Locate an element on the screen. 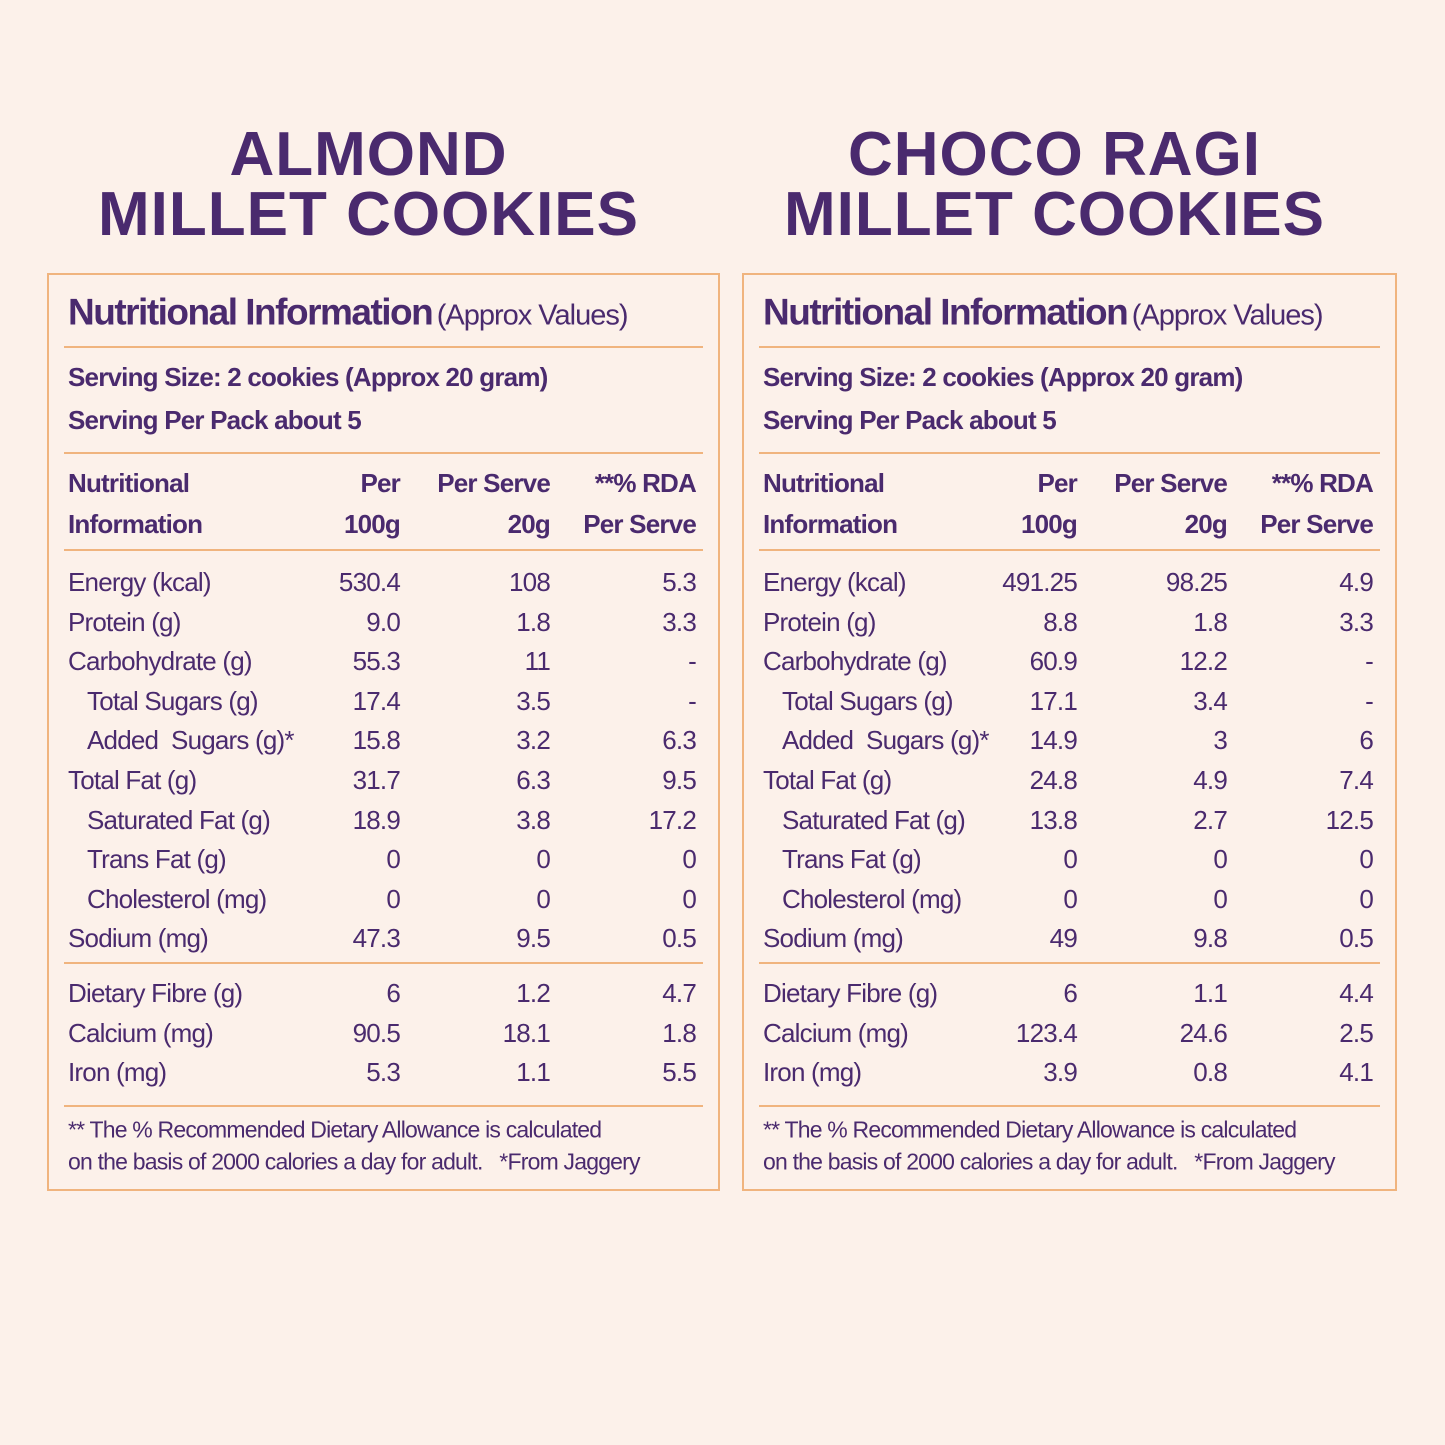 The width and height of the screenshot is (1445, 1445). nutrient-value: 5.5 is located at coordinates (679, 1072).